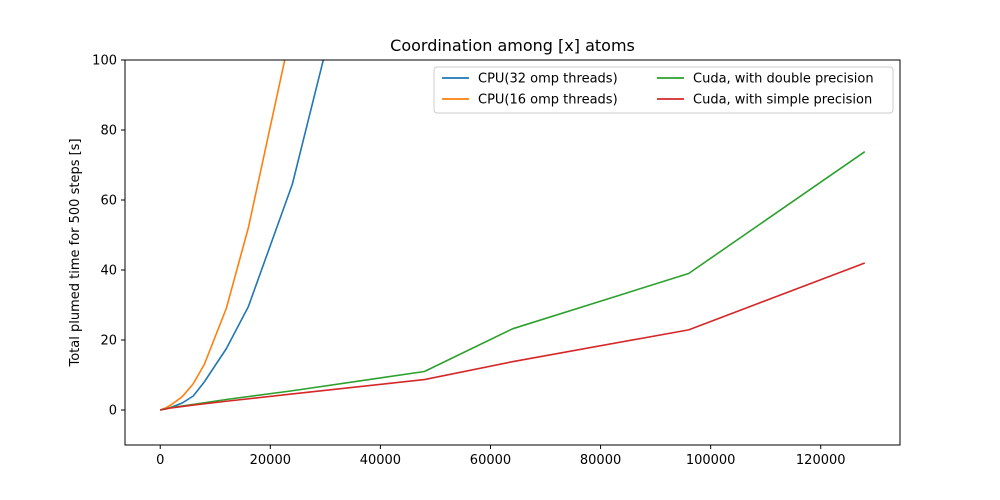 The image size is (1000, 500). I want to click on x-tick-label: 120000, so click(821, 460).